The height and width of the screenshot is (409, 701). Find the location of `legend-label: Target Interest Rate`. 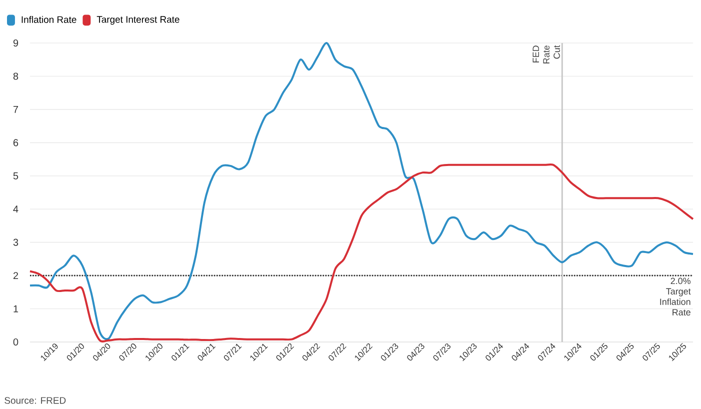

legend-label: Target Interest Rate is located at coordinates (138, 20).